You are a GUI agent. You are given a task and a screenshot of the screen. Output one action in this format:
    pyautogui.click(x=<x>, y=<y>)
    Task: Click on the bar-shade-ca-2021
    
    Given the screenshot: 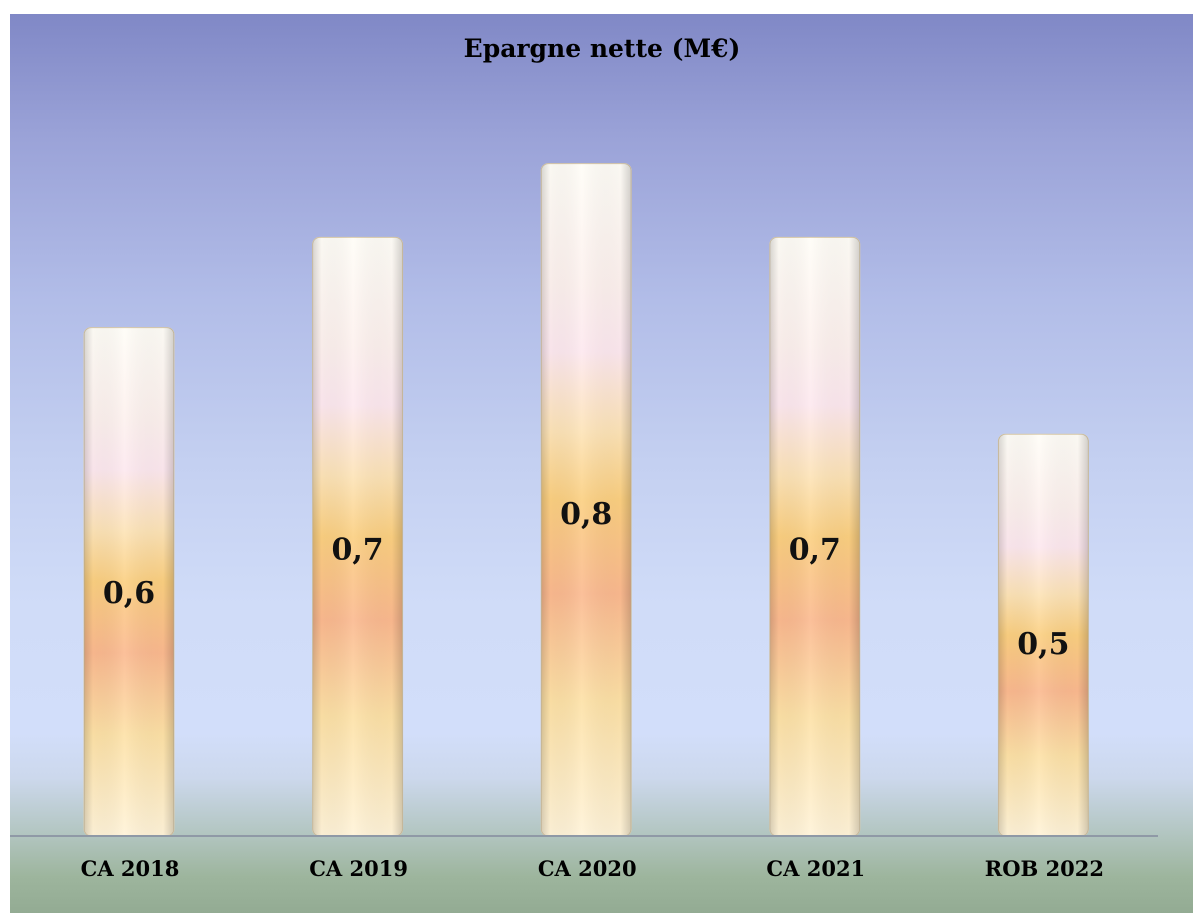 What is the action you would take?
    pyautogui.click(x=814, y=536)
    